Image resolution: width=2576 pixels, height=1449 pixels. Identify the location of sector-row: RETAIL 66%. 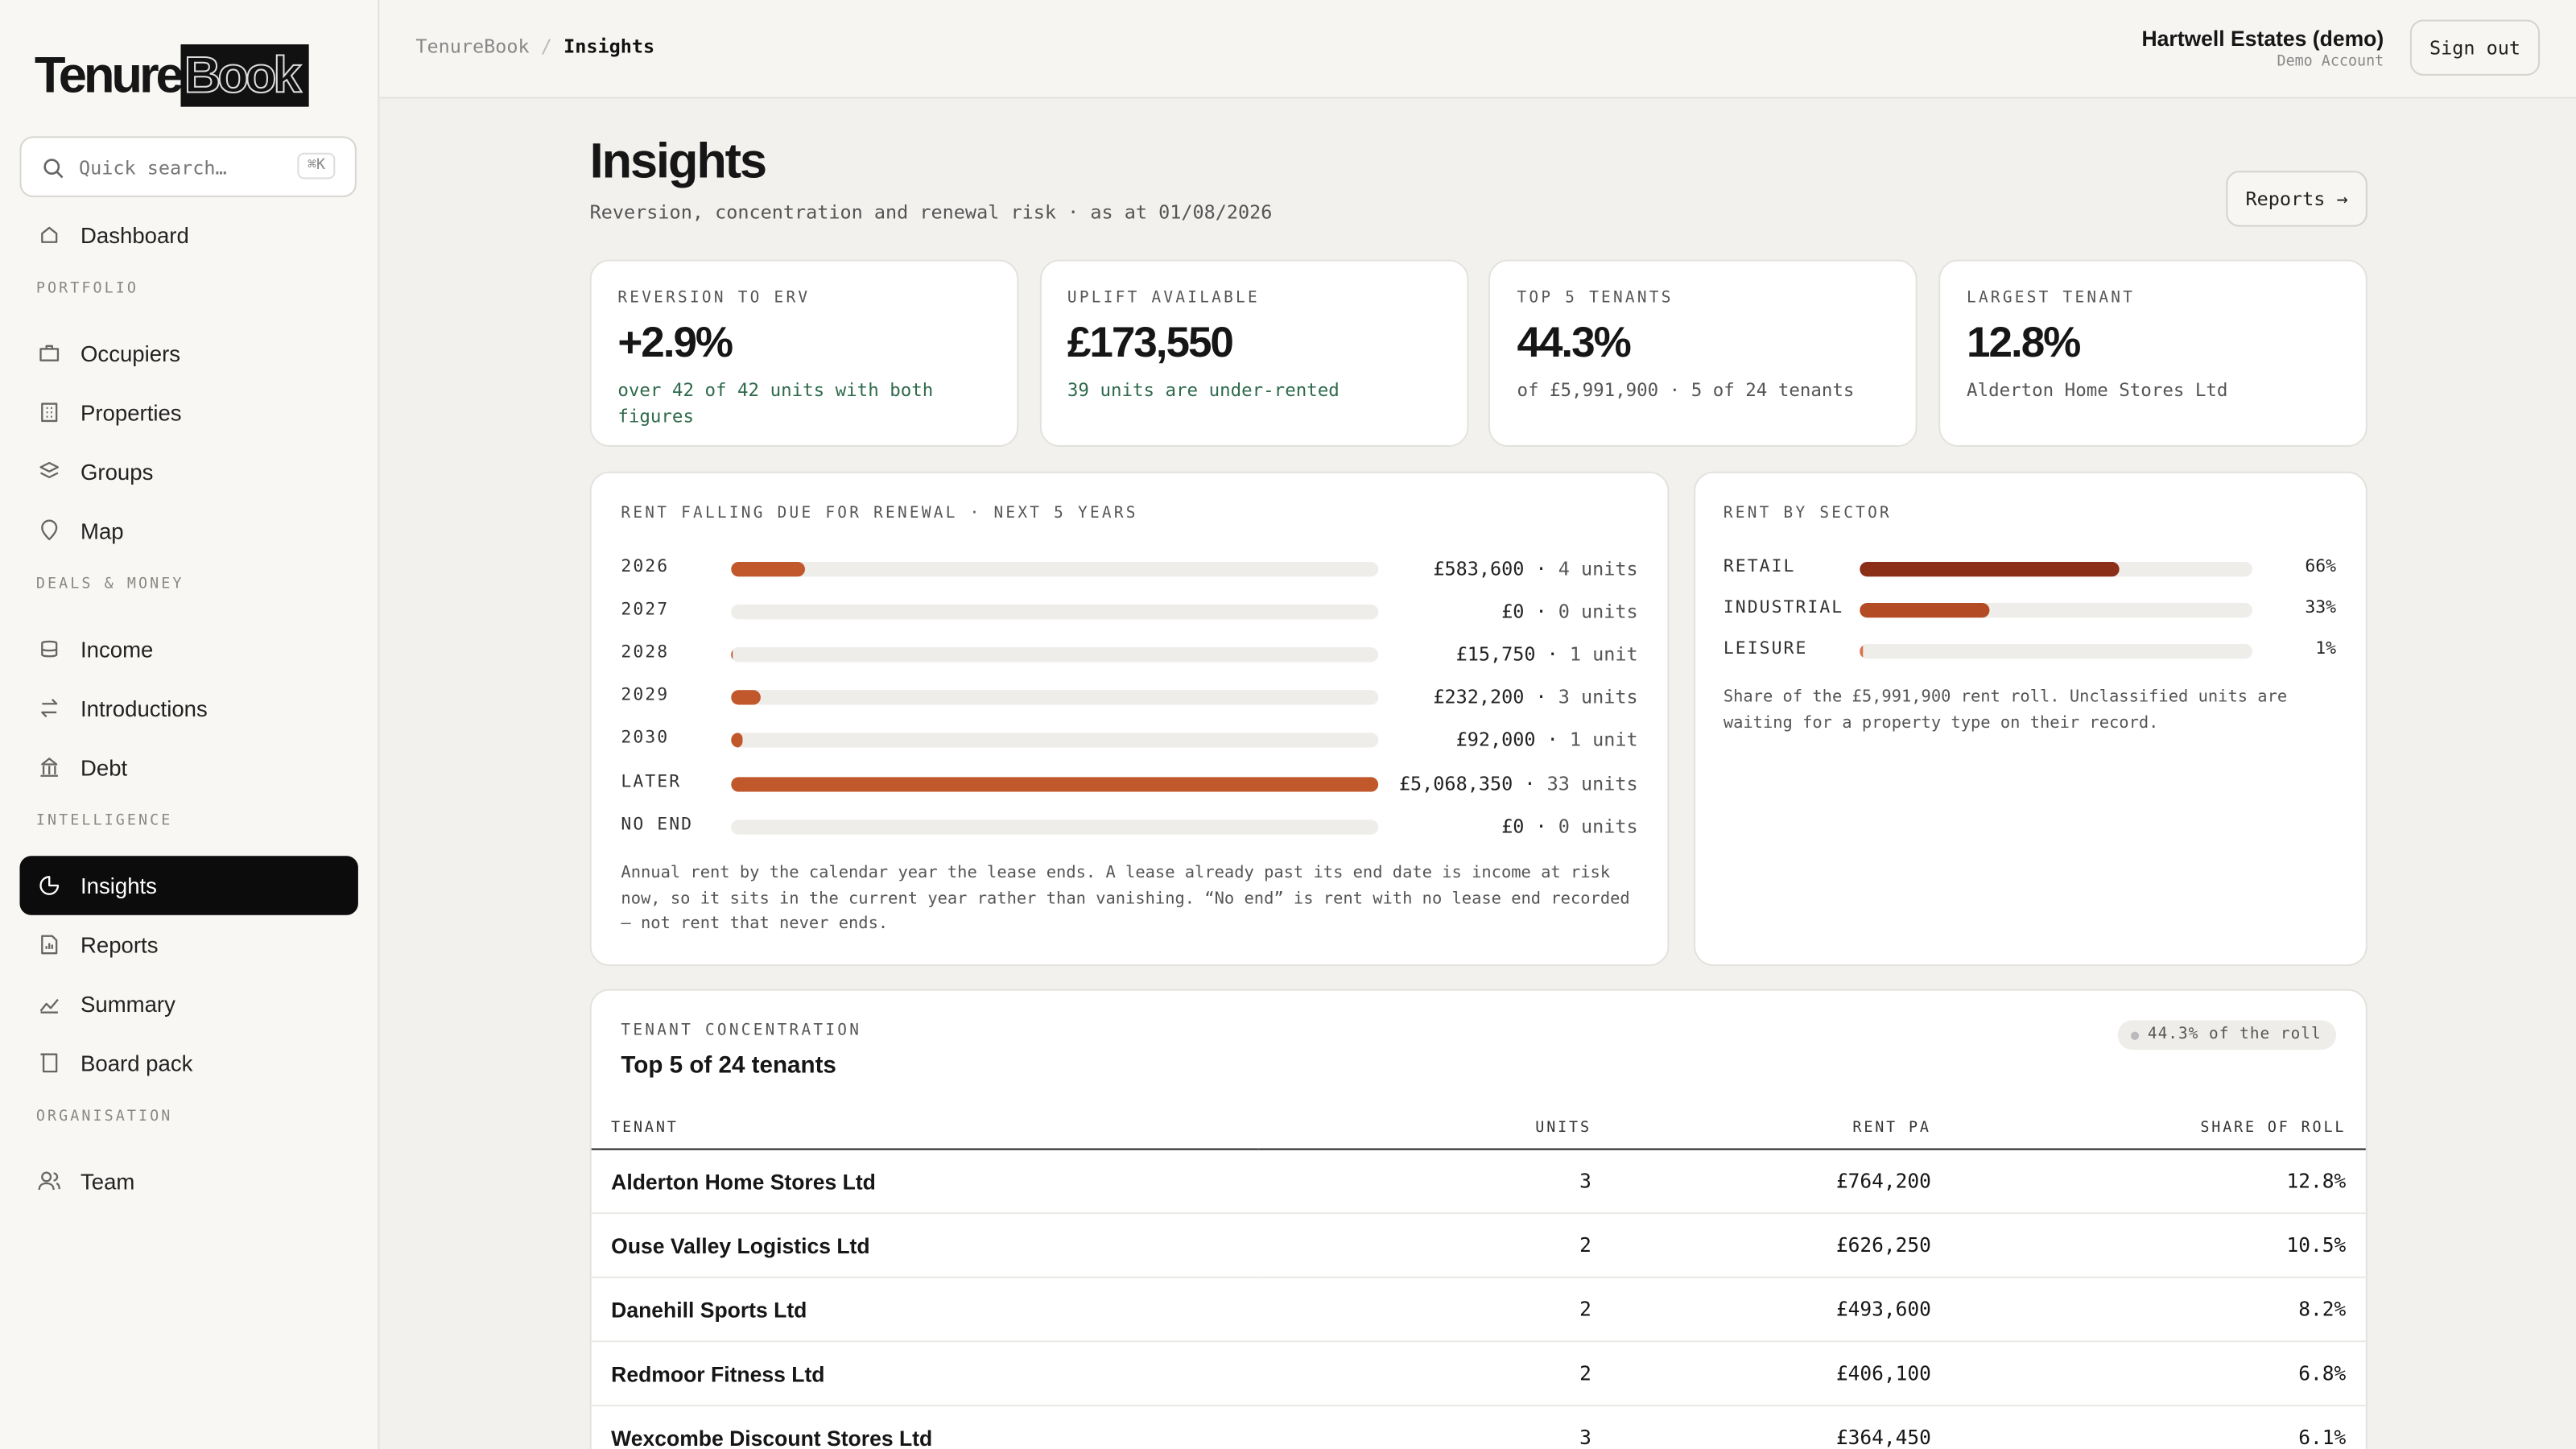
(2030, 568).